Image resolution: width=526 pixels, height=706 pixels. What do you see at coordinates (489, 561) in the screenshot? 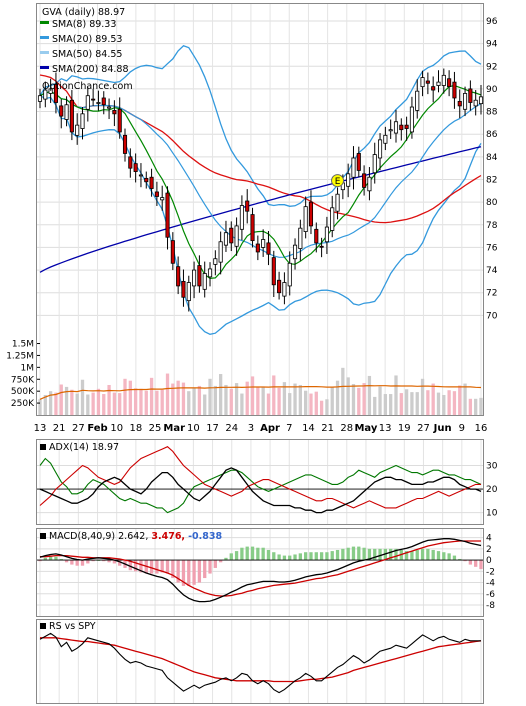
I see `macd-tick-label: 0` at bounding box center [489, 561].